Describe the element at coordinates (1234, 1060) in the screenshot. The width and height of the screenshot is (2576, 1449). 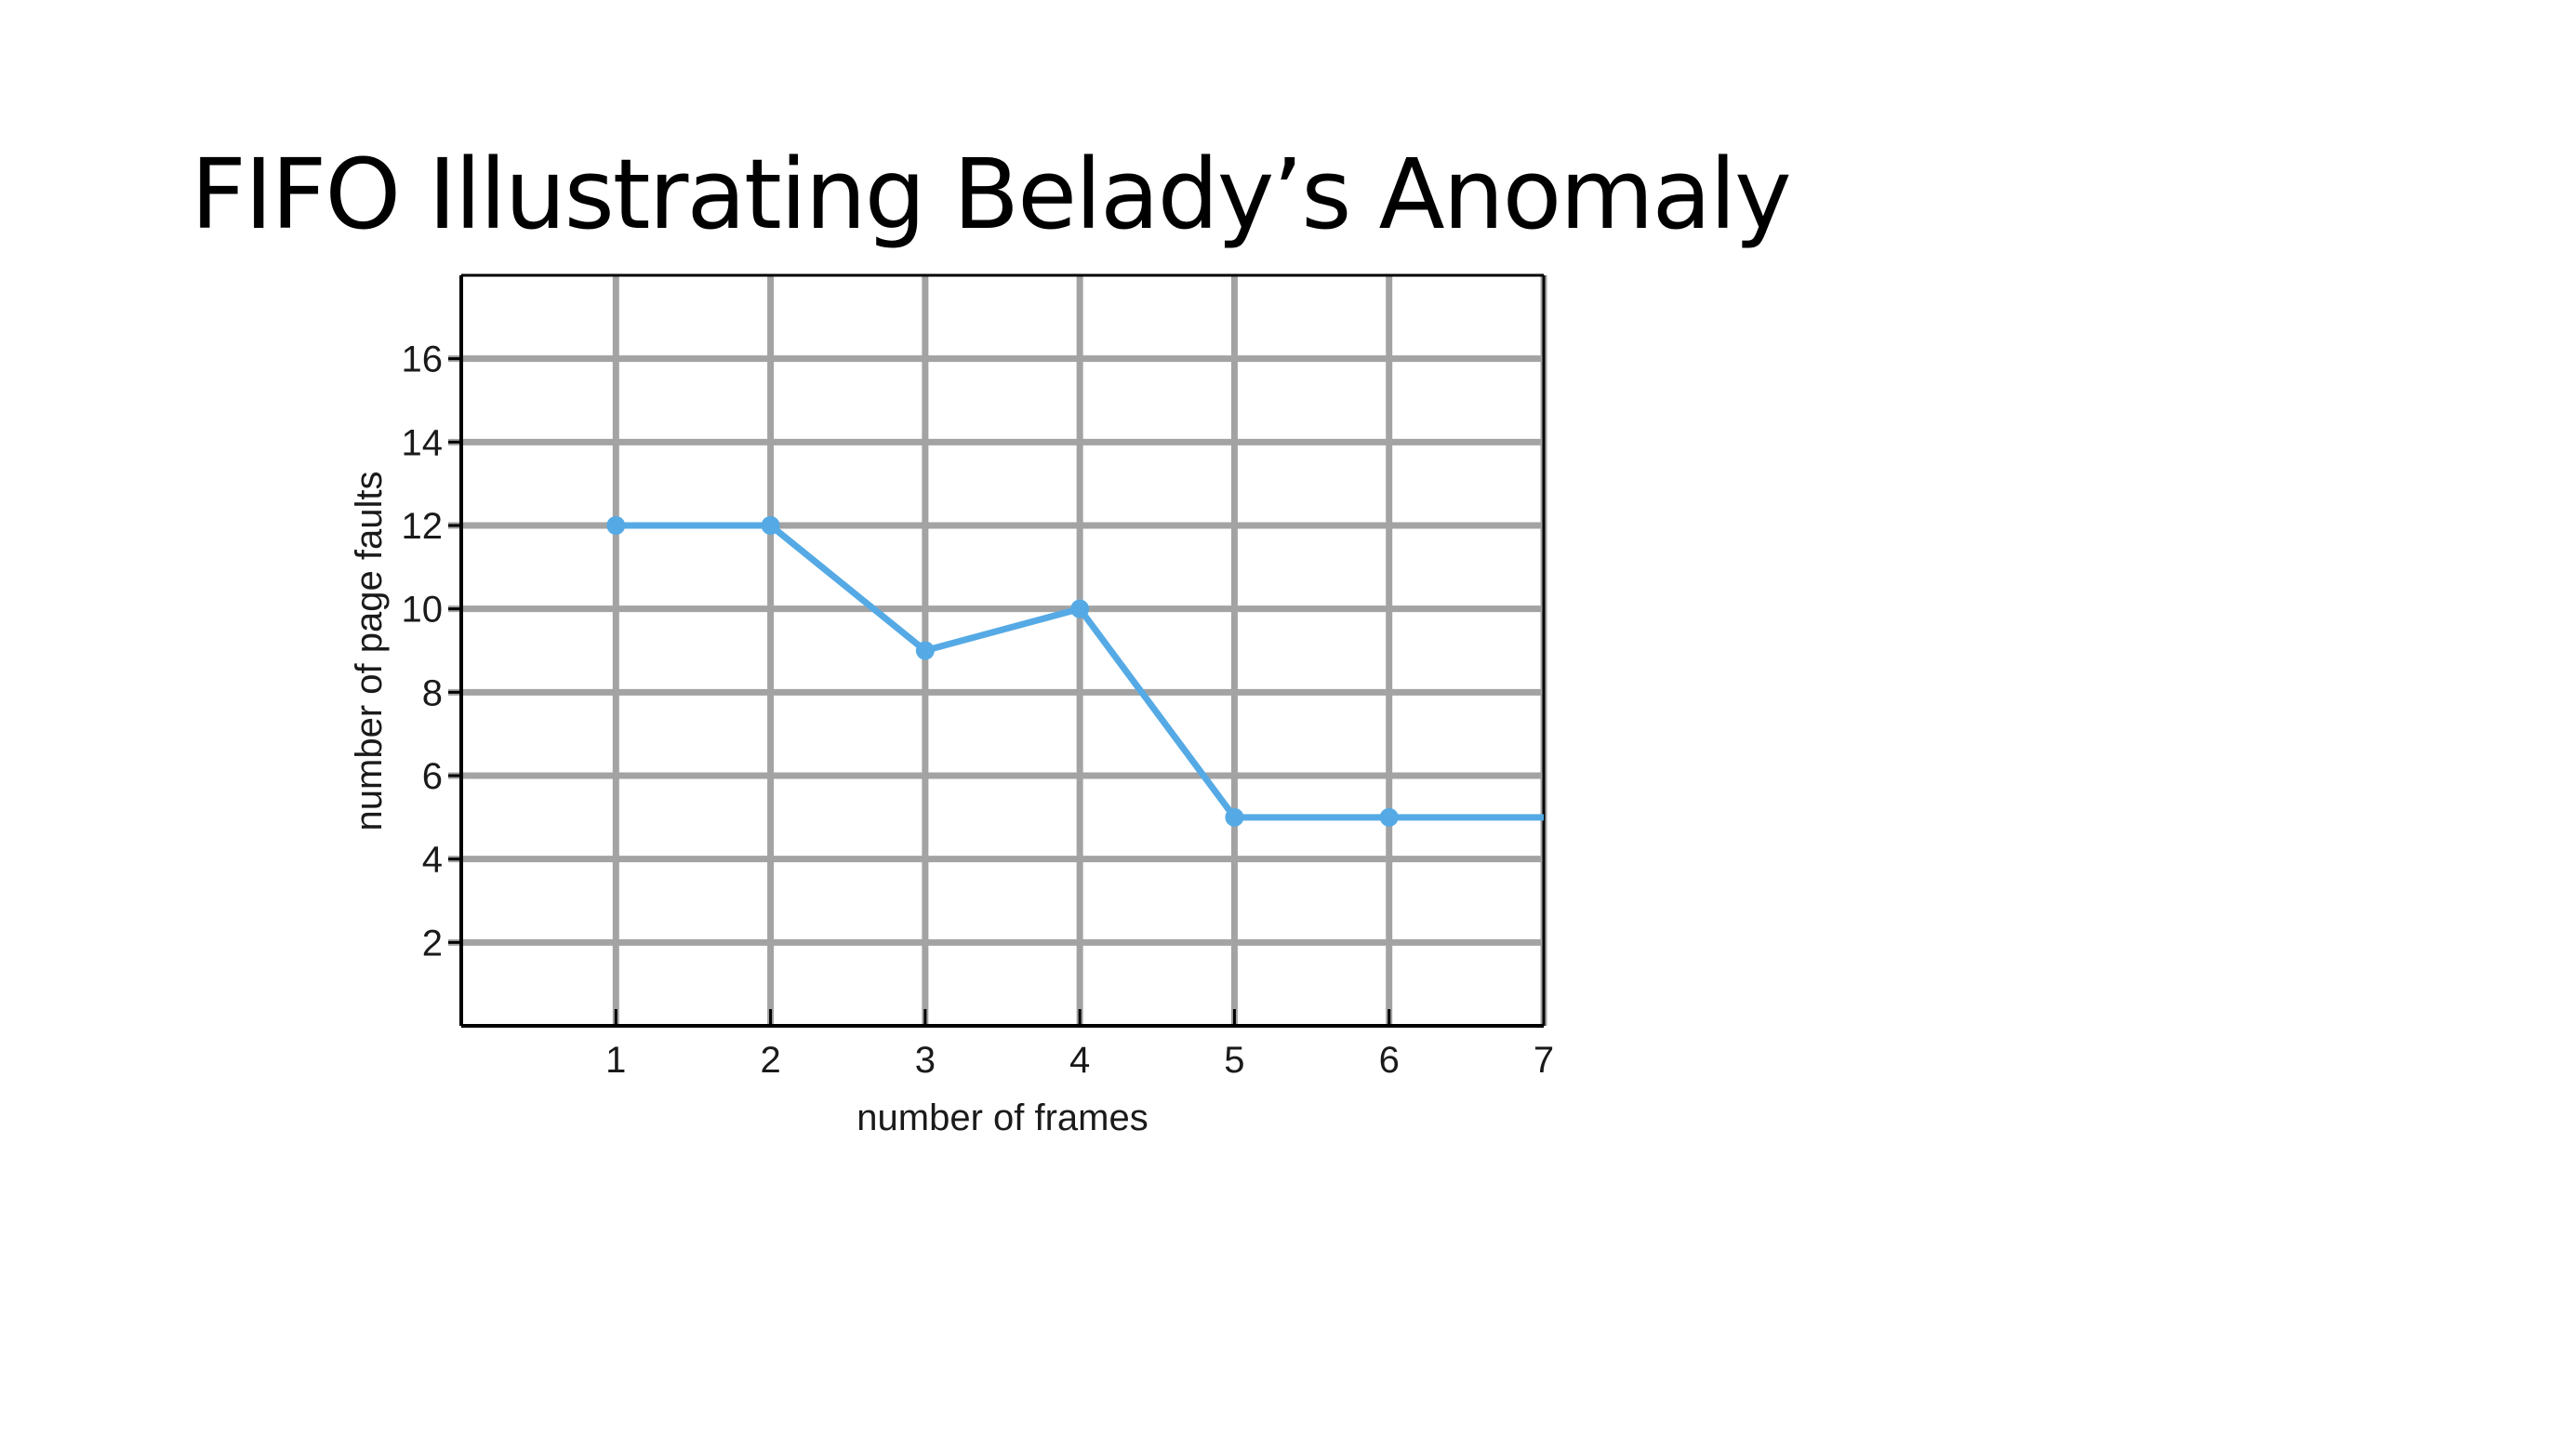
I see `x-tick-label-5: 5` at that location.